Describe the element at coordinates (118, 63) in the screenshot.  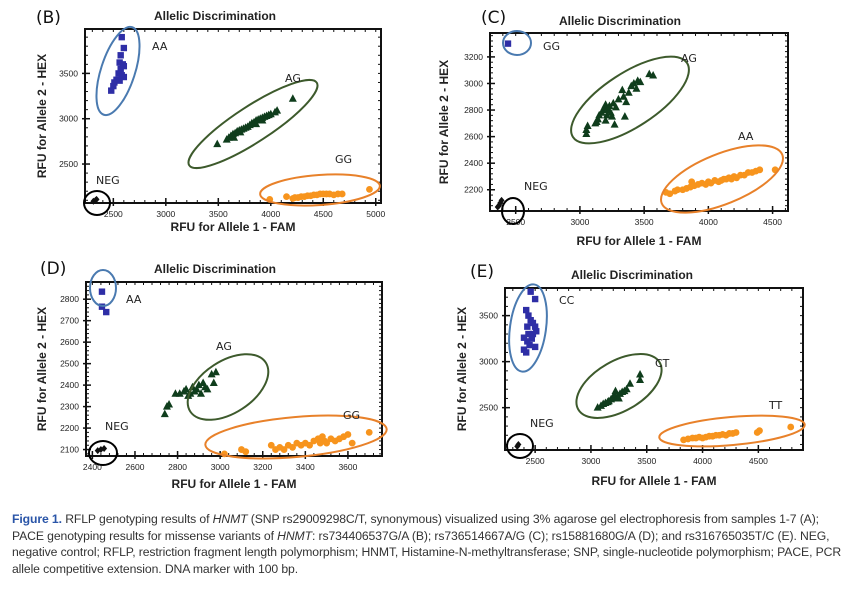
I see `series-aa` at that location.